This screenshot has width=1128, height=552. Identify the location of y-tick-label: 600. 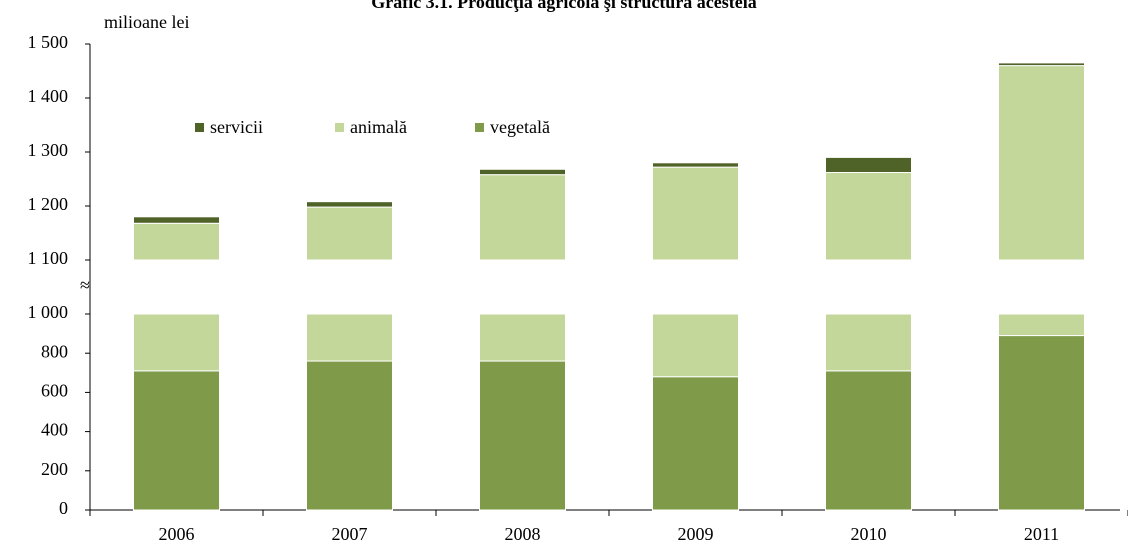
(54, 391).